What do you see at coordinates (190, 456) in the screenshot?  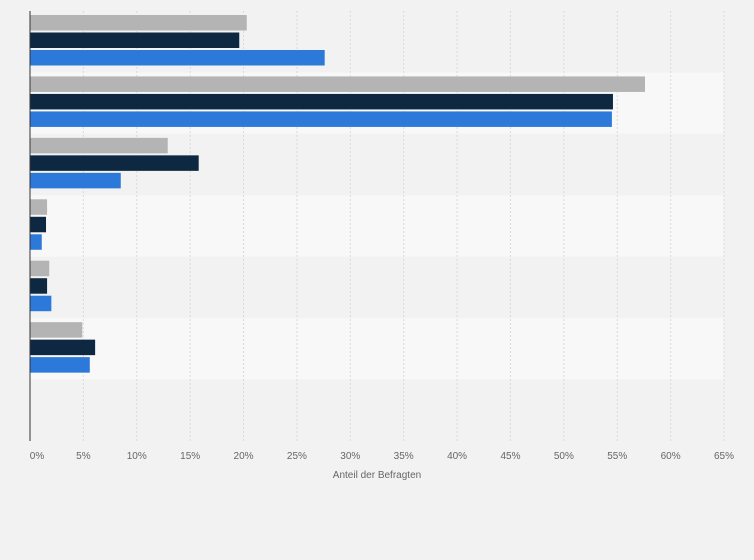 I see `x-tick-label: 15%` at bounding box center [190, 456].